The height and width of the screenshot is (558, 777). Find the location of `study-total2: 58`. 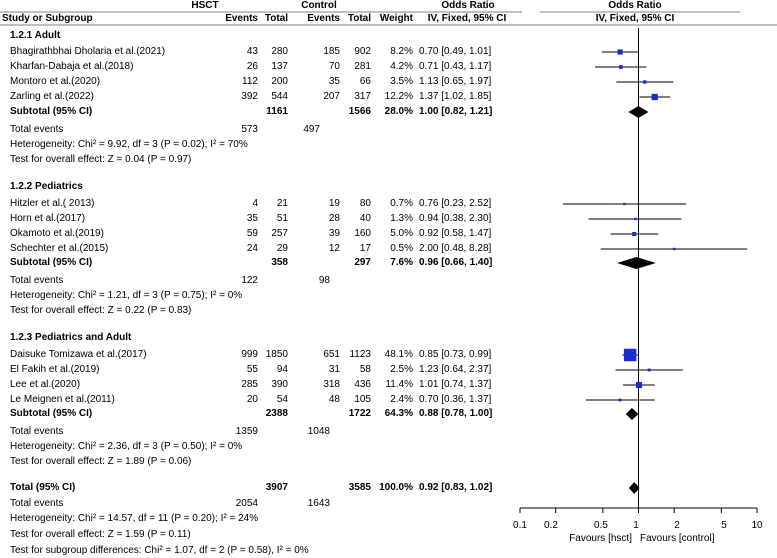

study-total2: 58 is located at coordinates (365, 369).